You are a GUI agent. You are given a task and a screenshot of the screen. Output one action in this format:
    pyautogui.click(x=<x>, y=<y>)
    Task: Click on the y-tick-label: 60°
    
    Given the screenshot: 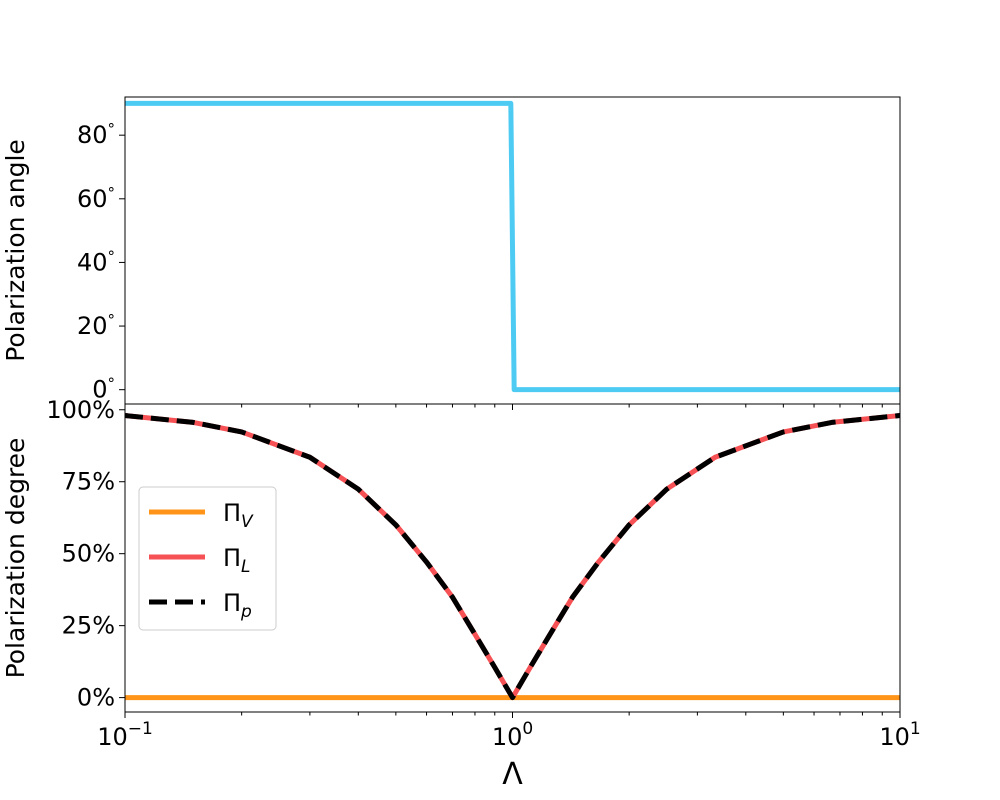 What is the action you would take?
    pyautogui.click(x=96, y=198)
    